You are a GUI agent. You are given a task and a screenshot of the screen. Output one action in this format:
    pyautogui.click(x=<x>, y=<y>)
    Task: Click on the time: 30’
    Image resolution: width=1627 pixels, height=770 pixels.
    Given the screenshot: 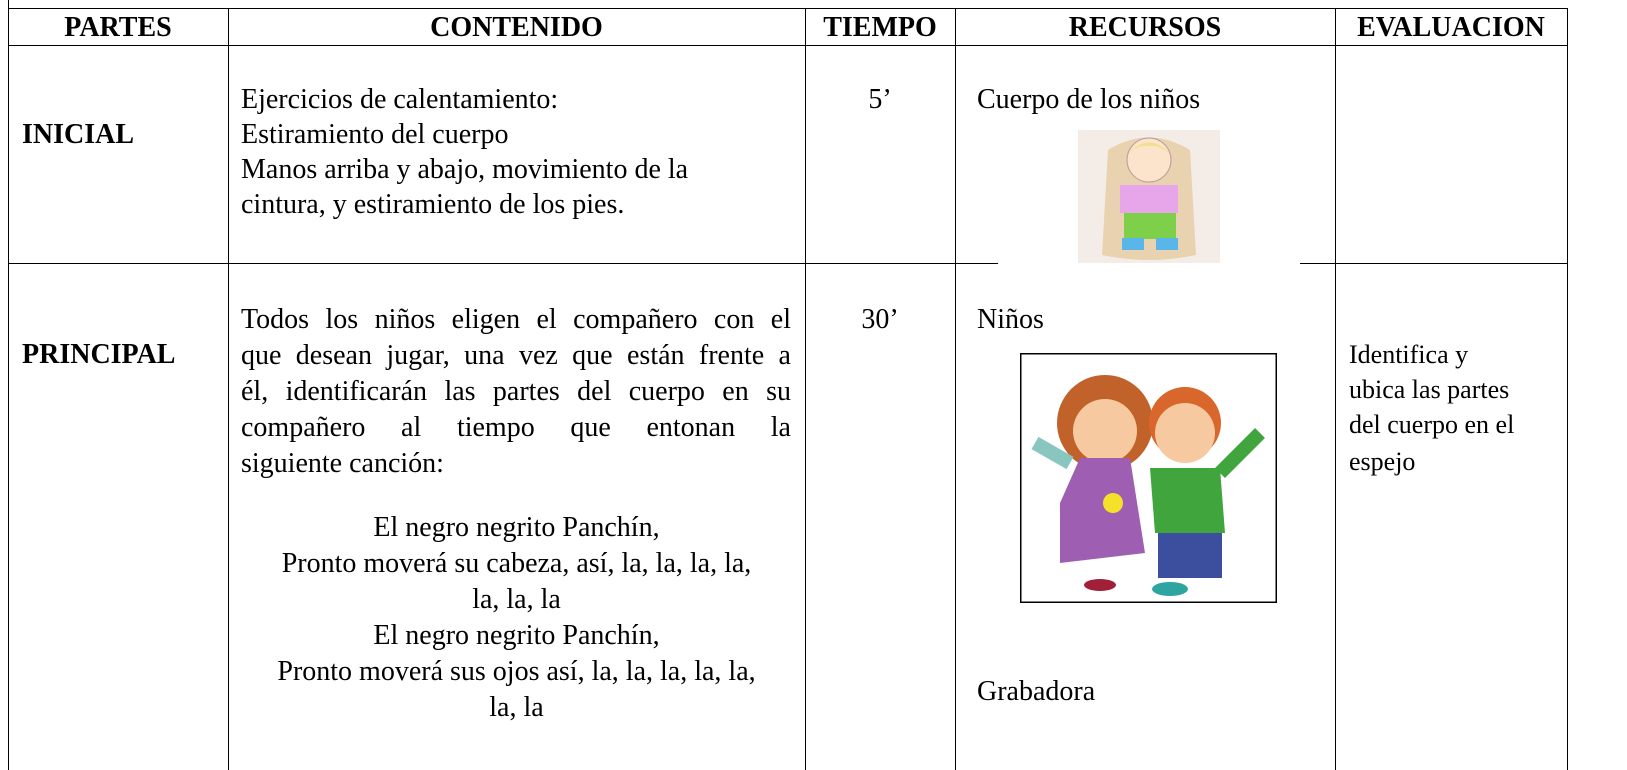 What is the action you would take?
    pyautogui.click(x=880, y=319)
    